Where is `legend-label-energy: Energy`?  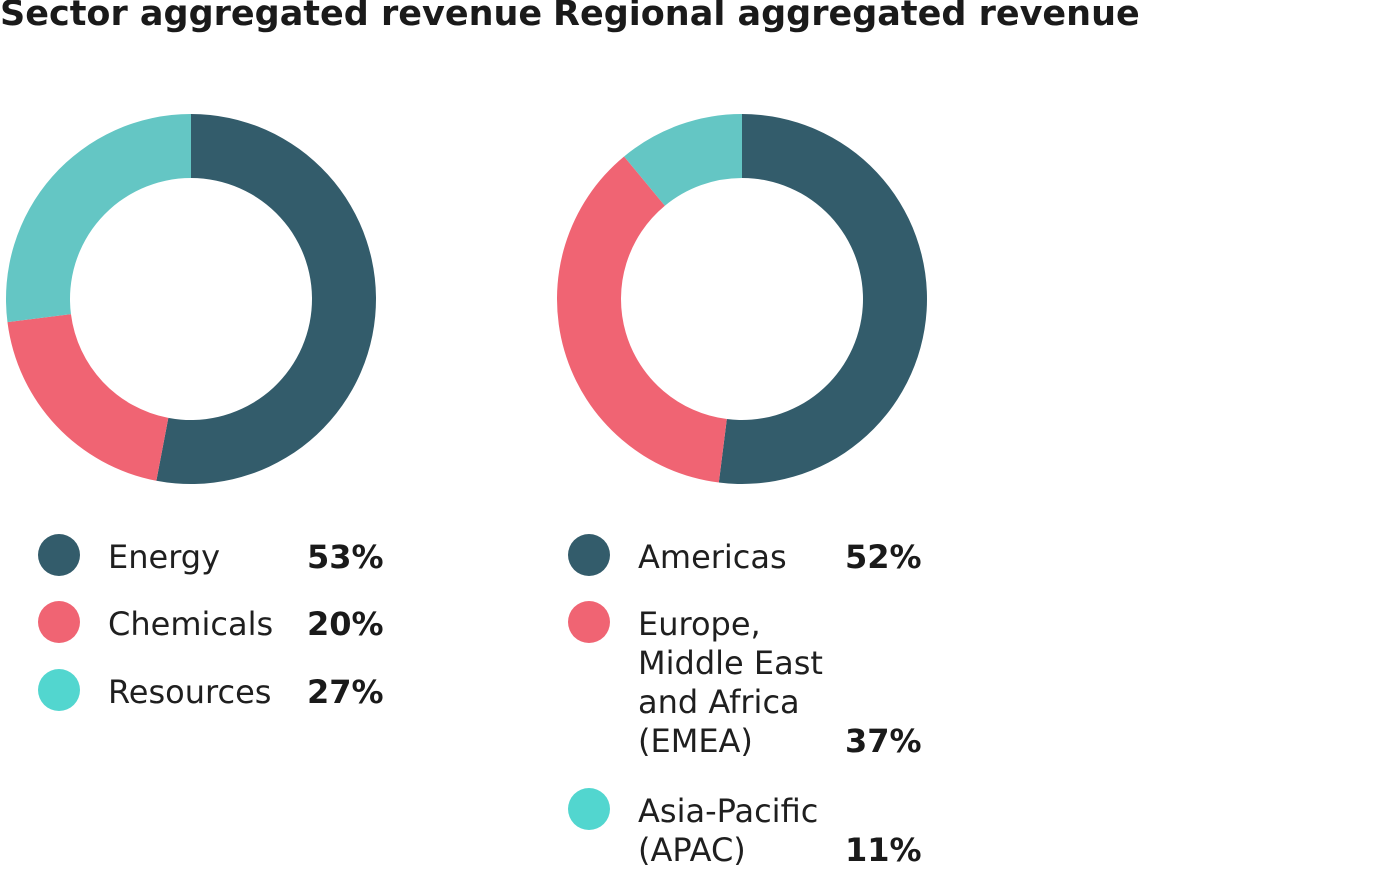
legend-label-energy: Energy is located at coordinates (164, 557).